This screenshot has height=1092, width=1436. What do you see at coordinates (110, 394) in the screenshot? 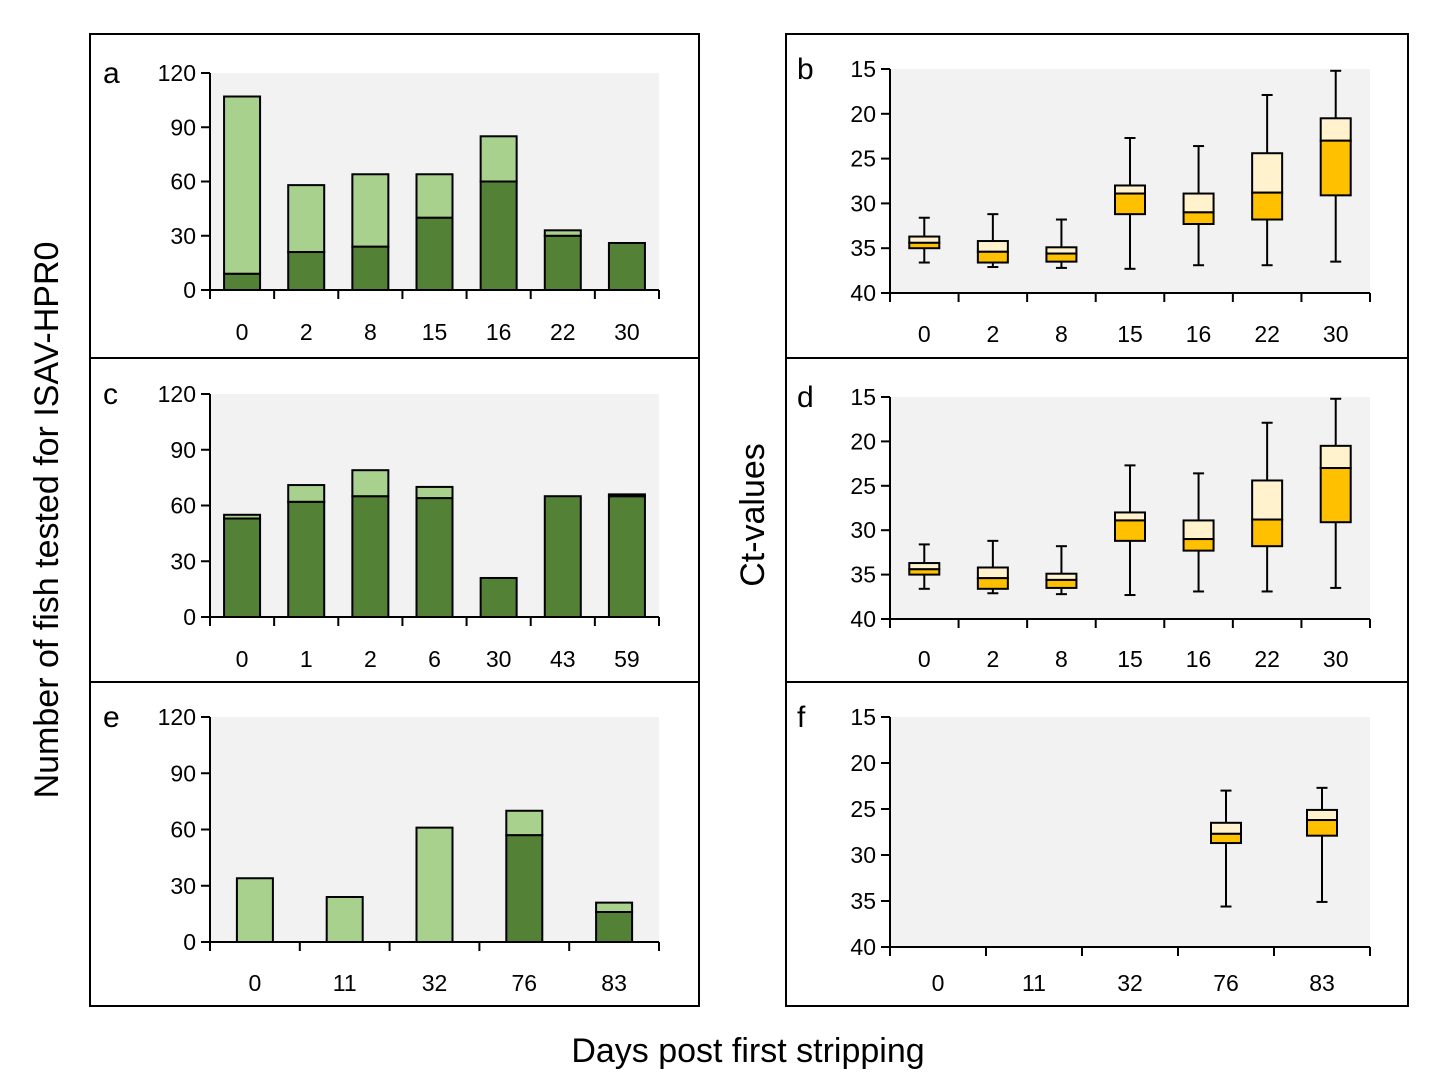
I see `panel-letter: c` at bounding box center [110, 394].